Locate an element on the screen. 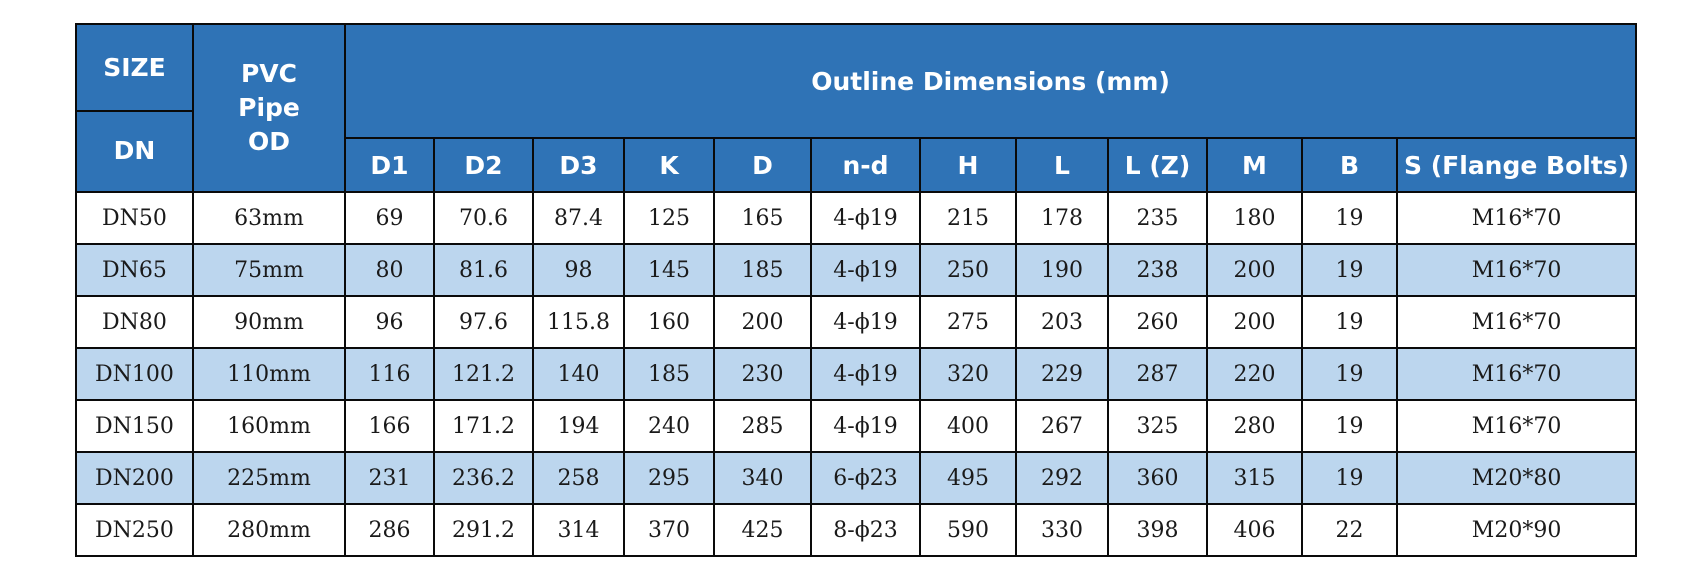  dimension-cell: 140 is located at coordinates (578, 374).